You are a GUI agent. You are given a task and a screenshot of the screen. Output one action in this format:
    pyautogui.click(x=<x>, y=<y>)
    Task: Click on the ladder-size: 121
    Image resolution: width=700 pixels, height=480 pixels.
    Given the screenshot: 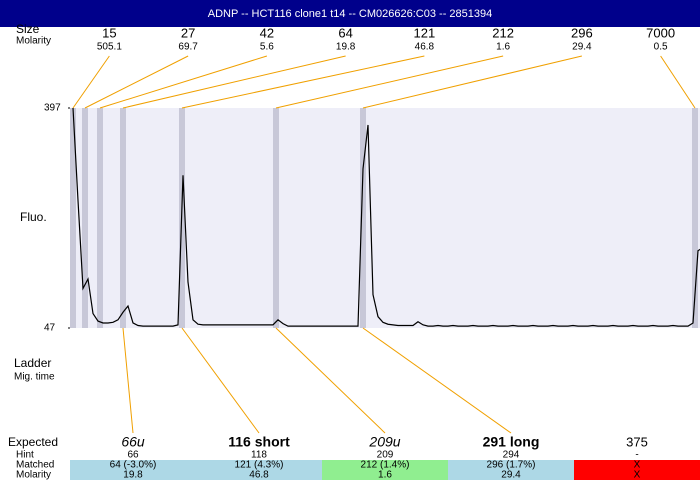 What is the action you would take?
    pyautogui.click(x=425, y=32)
    